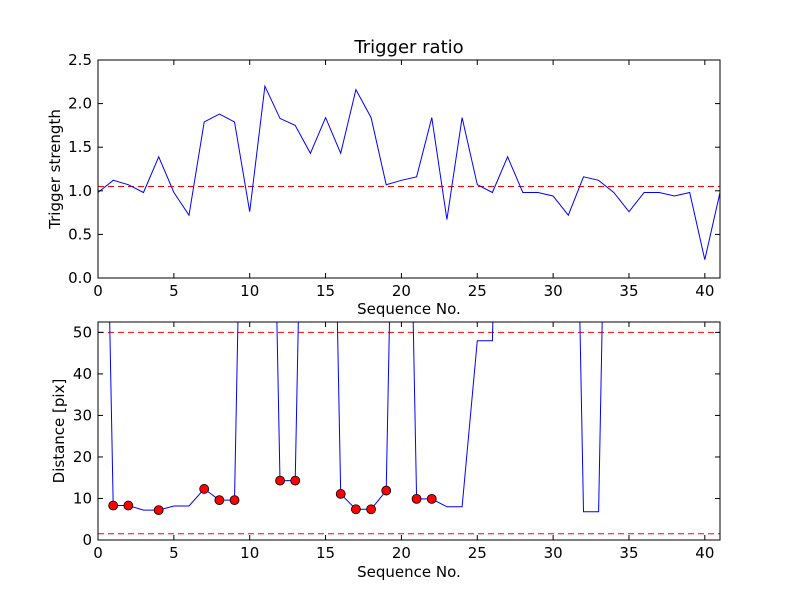 The height and width of the screenshot is (600, 800). Describe the element at coordinates (408, 47) in the screenshot. I see `chart-title: Trigger ratio` at that location.